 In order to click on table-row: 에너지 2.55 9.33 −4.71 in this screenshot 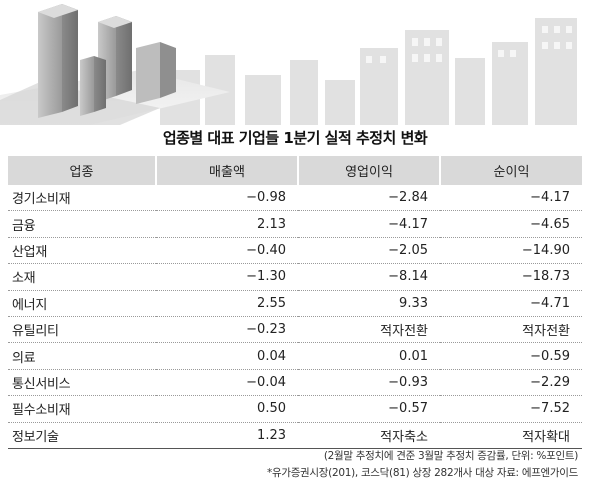, I will do `click(295, 303)`.